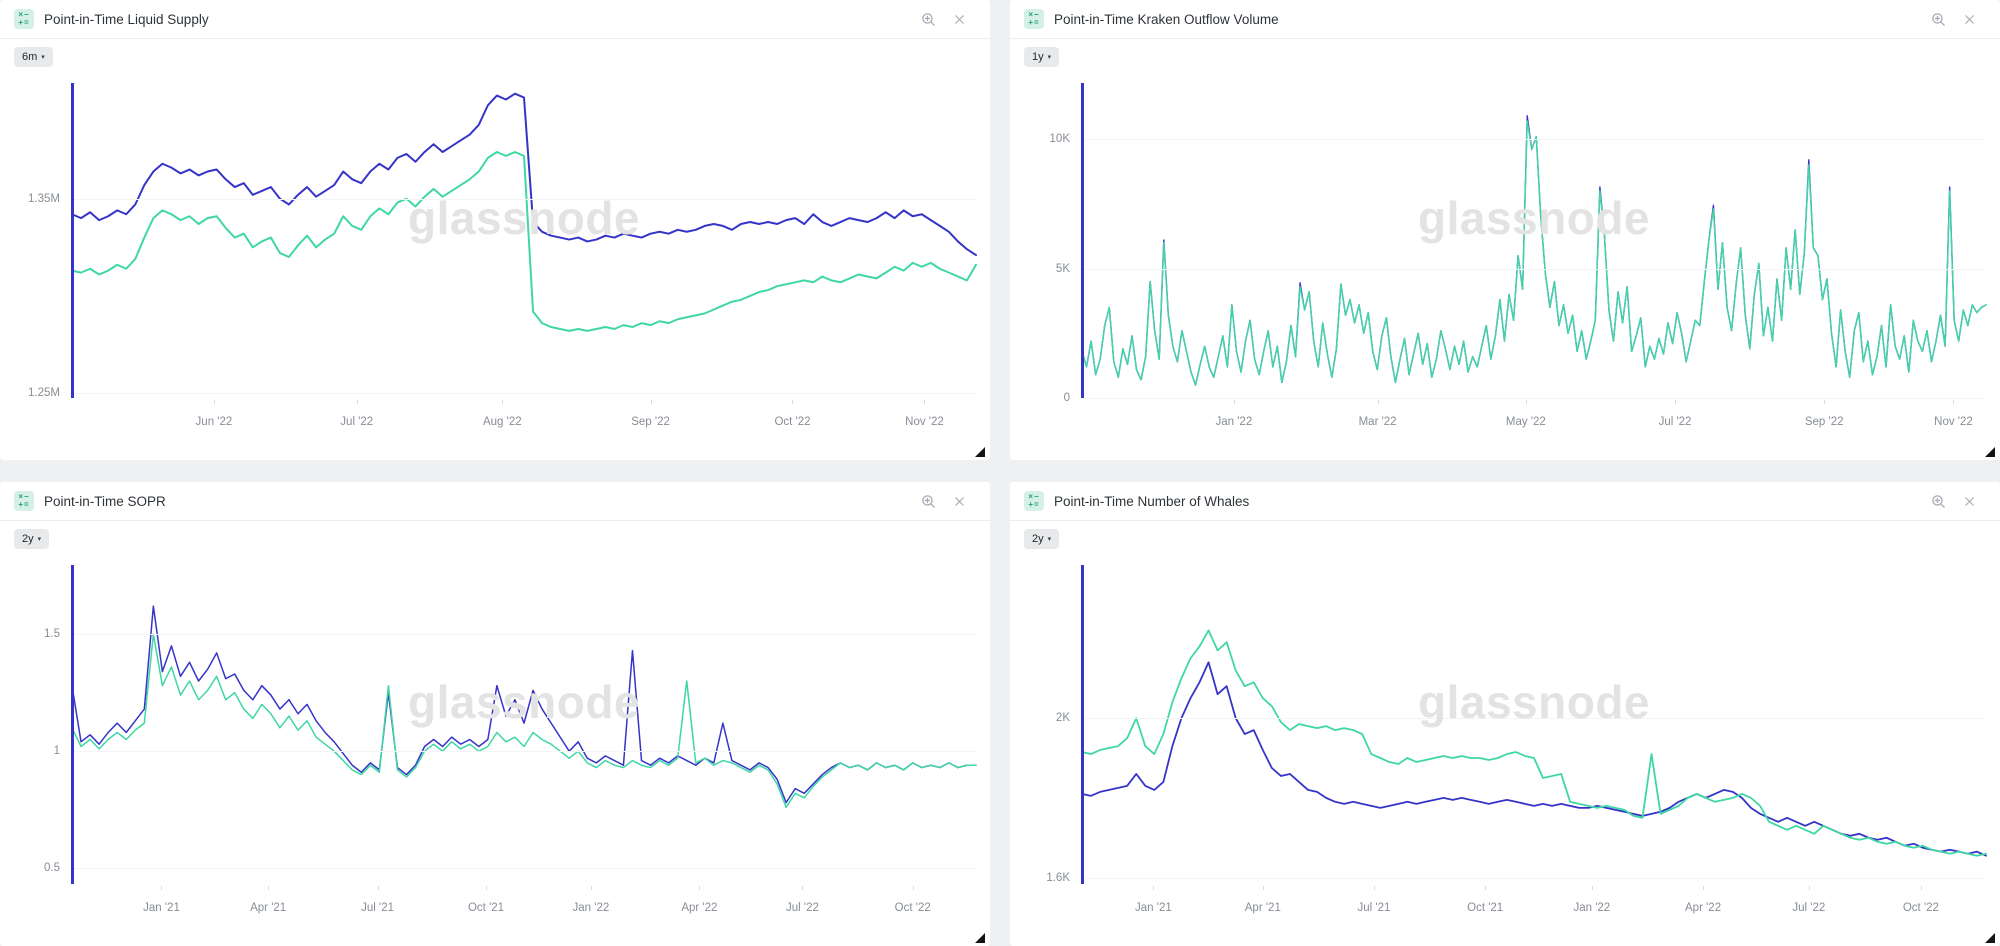 The height and width of the screenshot is (946, 2000). I want to click on panel-title: Point-in-Time SOPR, so click(105, 501).